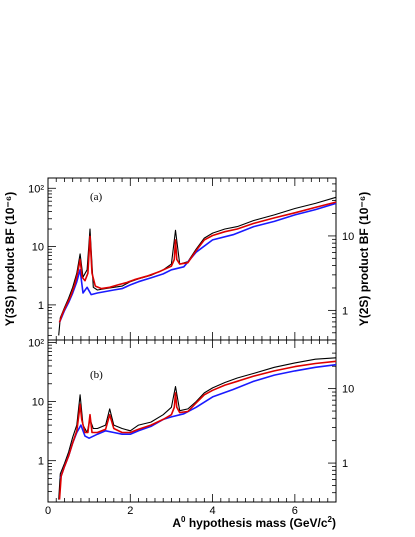  Describe the element at coordinates (348, 390) in the screenshot. I see `panel-2-right-tick-label: 10` at that location.